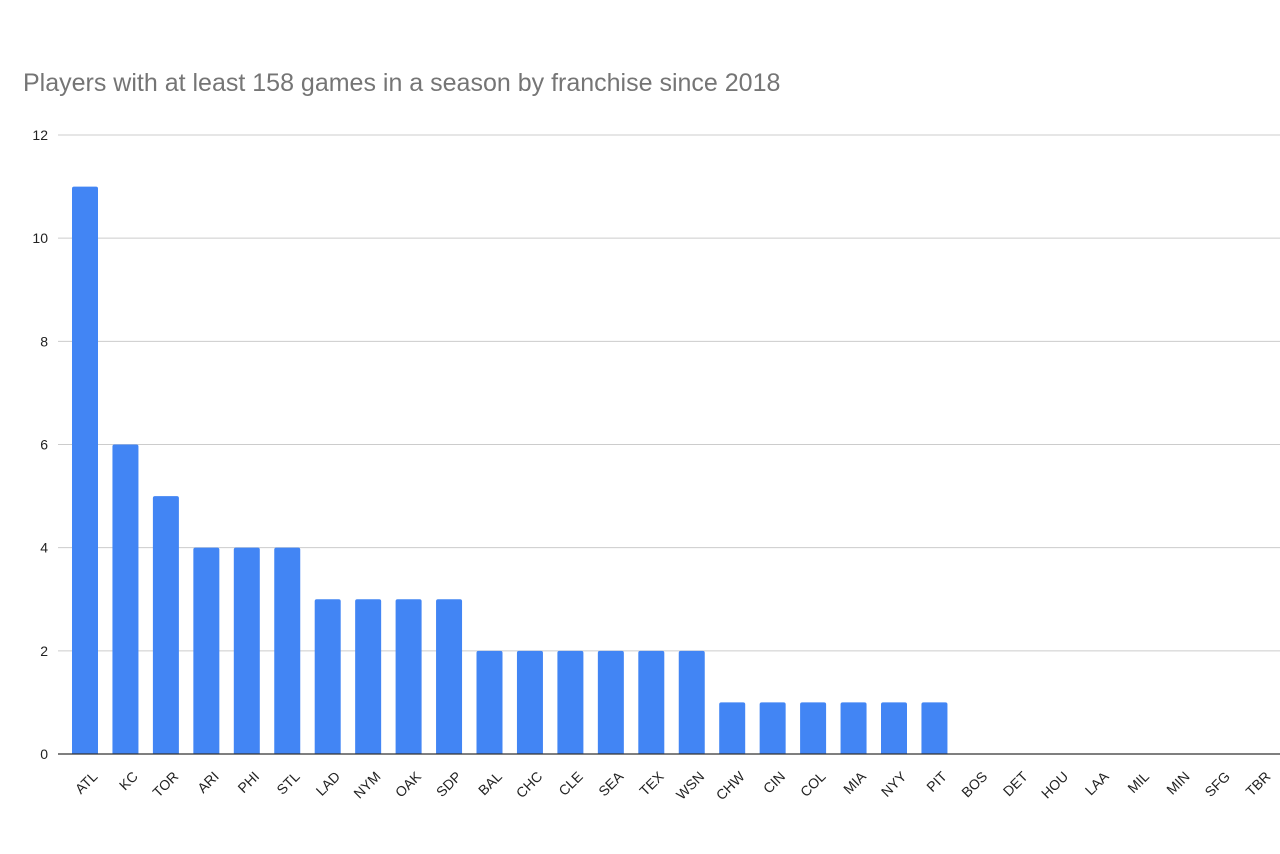  Describe the element at coordinates (813, 784) in the screenshot. I see `x-tick-label-col: COL` at that location.